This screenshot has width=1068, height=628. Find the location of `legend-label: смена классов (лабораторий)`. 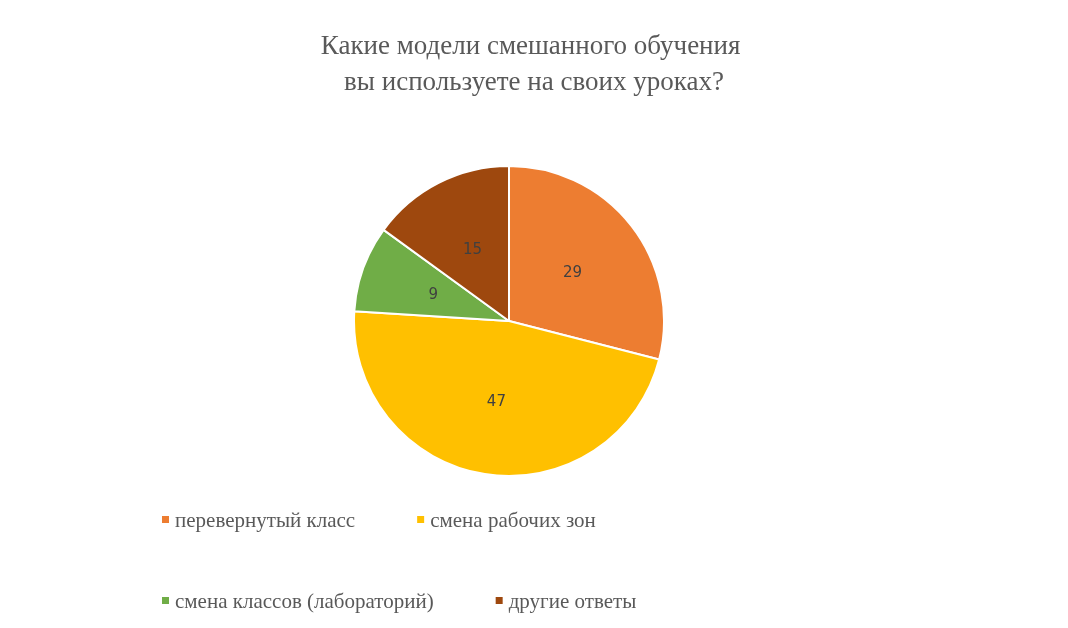

legend-label: смена классов (лабораторий) is located at coordinates (304, 600).